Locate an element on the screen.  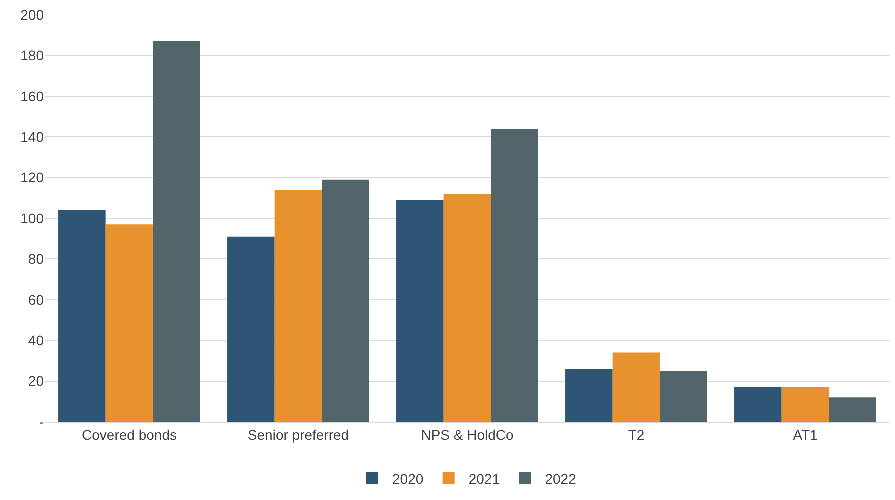
y-tick-label: 180 is located at coordinates (32, 56).